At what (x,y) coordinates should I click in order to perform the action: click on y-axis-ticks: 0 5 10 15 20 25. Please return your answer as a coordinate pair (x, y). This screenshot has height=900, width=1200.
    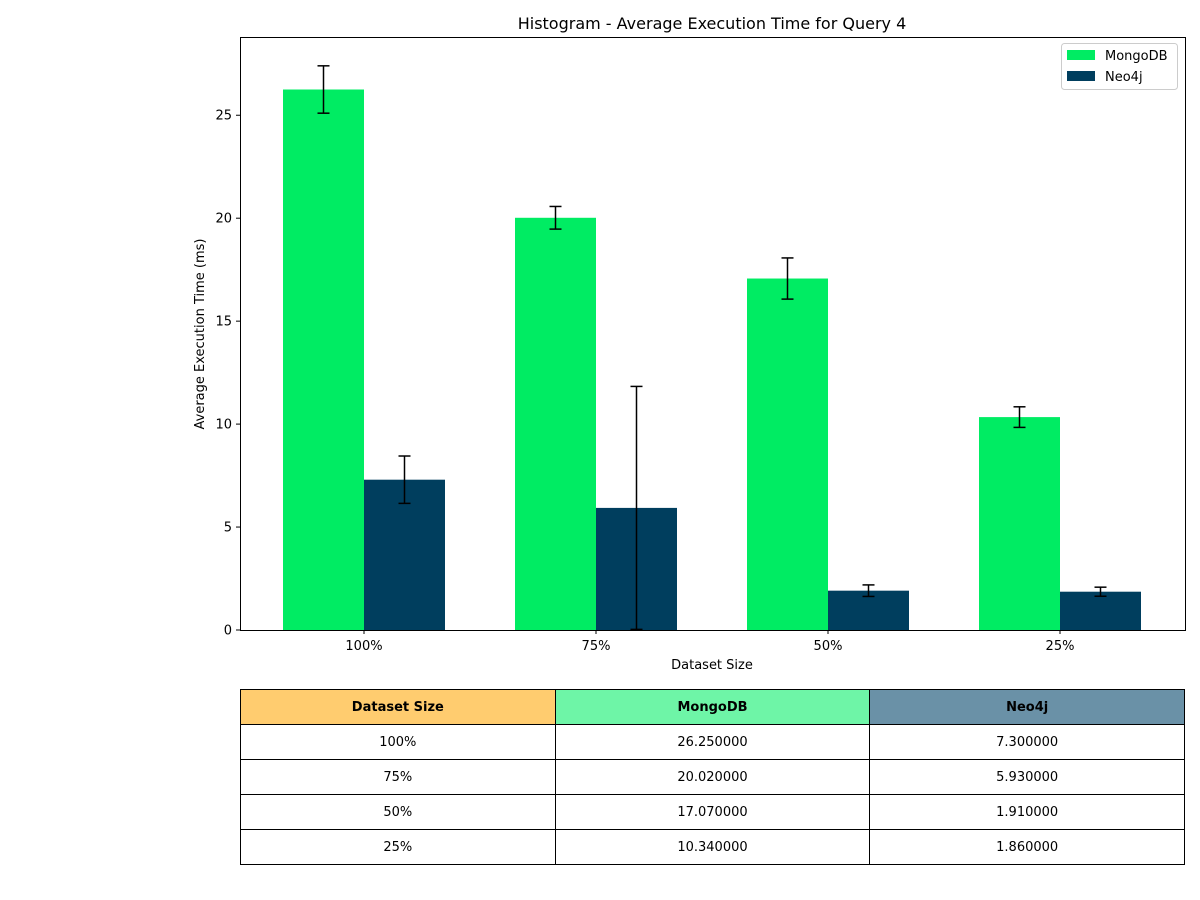
    Looking at the image, I should click on (227, 374).